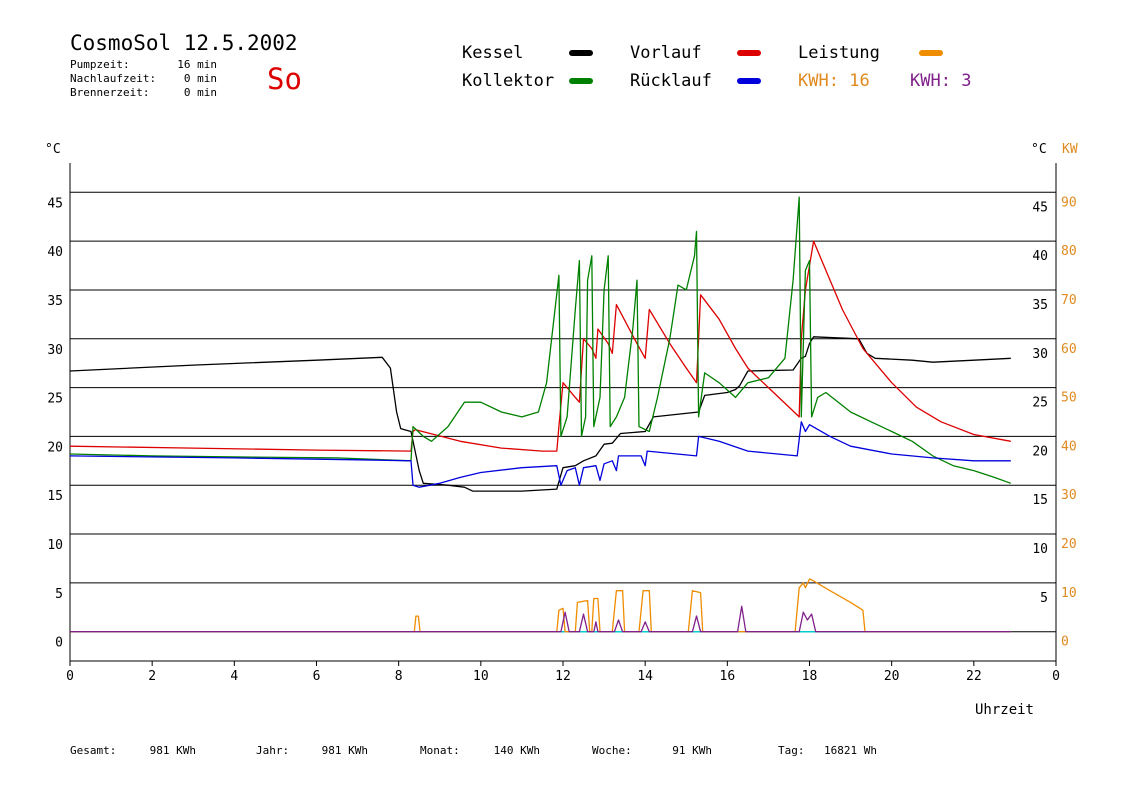 Image resolution: width=1148 pixels, height=812 pixels. Describe the element at coordinates (692, 750) in the screenshot. I see `stat-woche-value: 91 KWh` at that location.